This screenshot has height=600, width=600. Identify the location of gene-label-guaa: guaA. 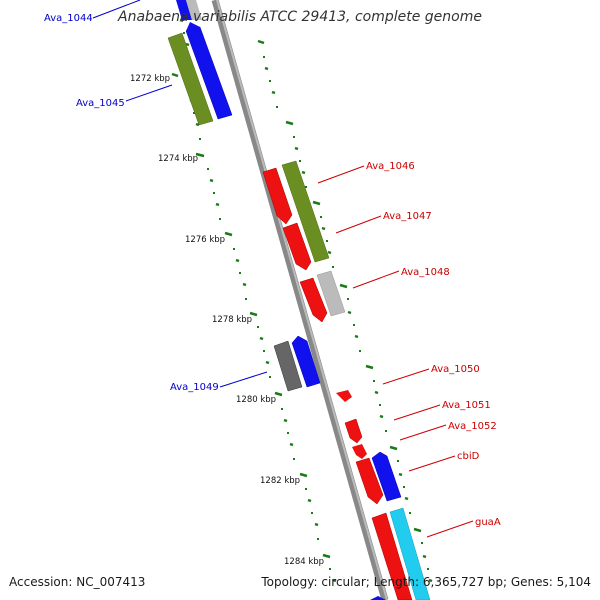
(488, 522).